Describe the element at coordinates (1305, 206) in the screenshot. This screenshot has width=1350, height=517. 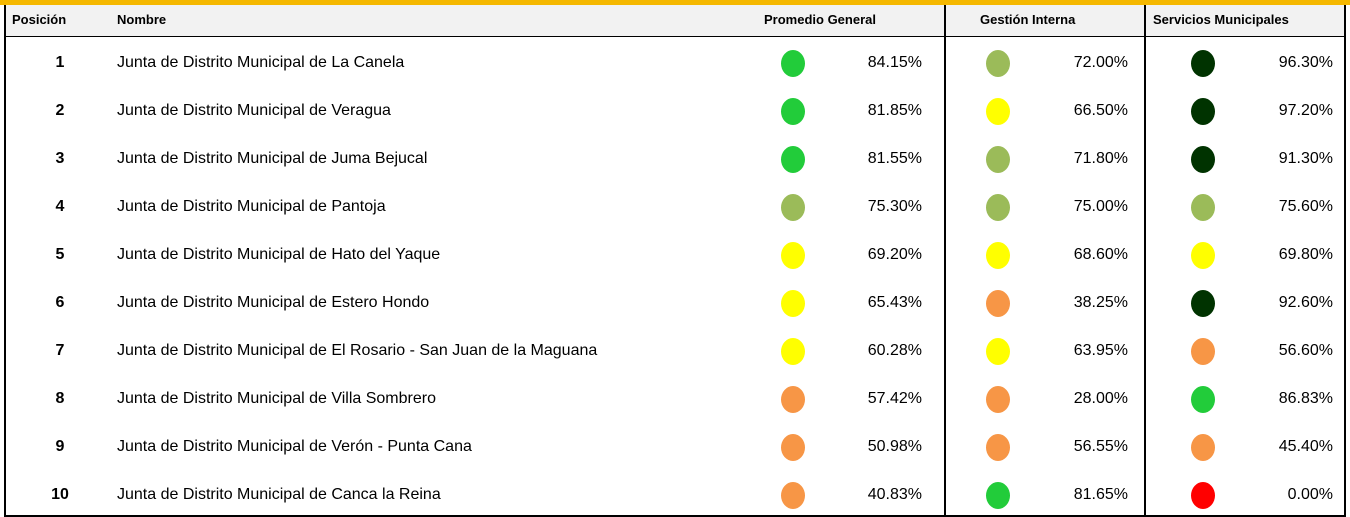
I see `score: 75.60%` at that location.